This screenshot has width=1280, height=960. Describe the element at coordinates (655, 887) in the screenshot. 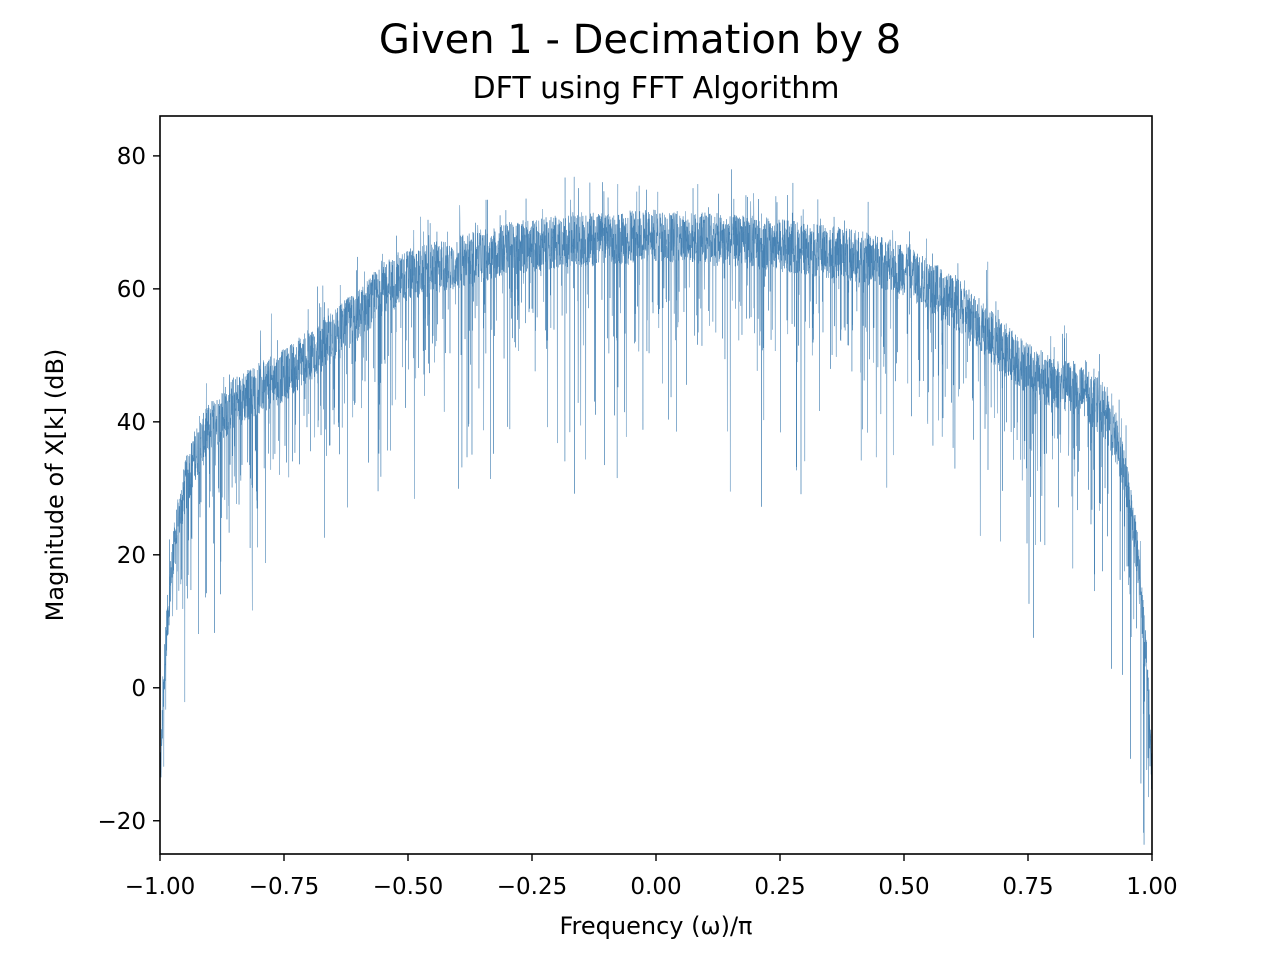

I see `x-tick-label: 0.00` at that location.